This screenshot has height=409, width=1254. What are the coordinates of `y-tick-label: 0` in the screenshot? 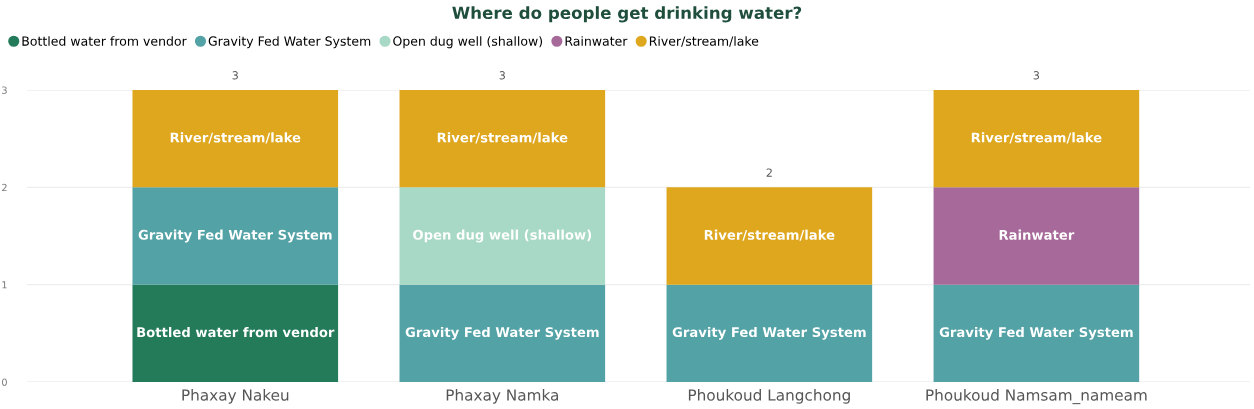 It's located at (4, 382).